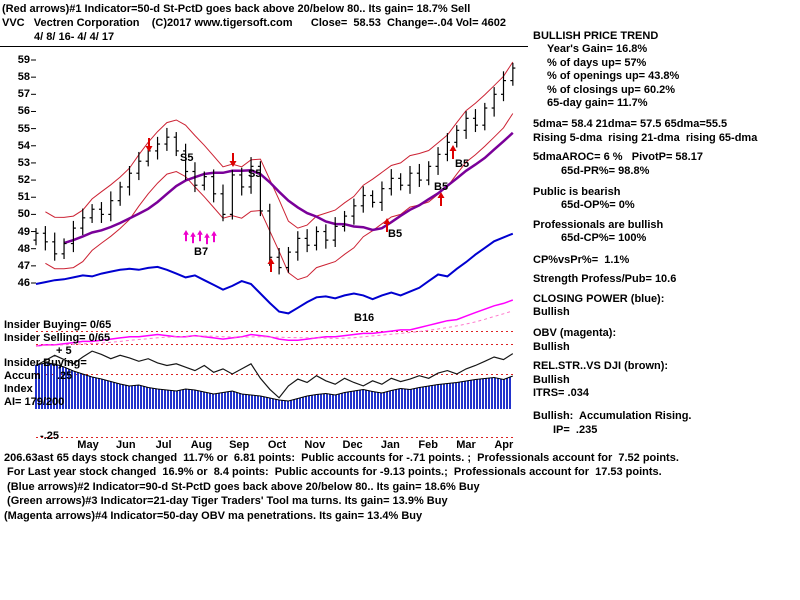  I want to click on month-label: May, so click(88, 445).